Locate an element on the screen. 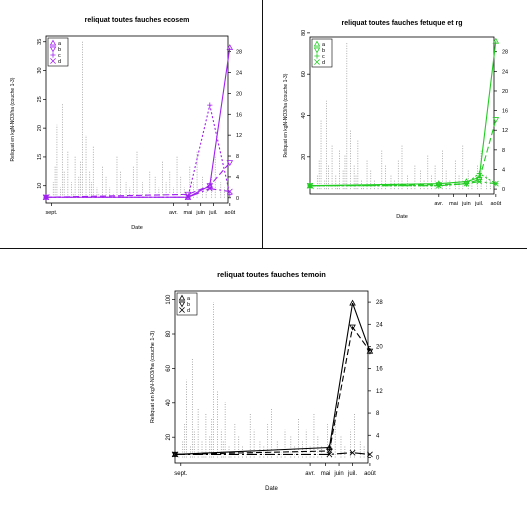 This screenshot has width=527, height=517. y-tick-label: 15 is located at coordinates (40, 157).